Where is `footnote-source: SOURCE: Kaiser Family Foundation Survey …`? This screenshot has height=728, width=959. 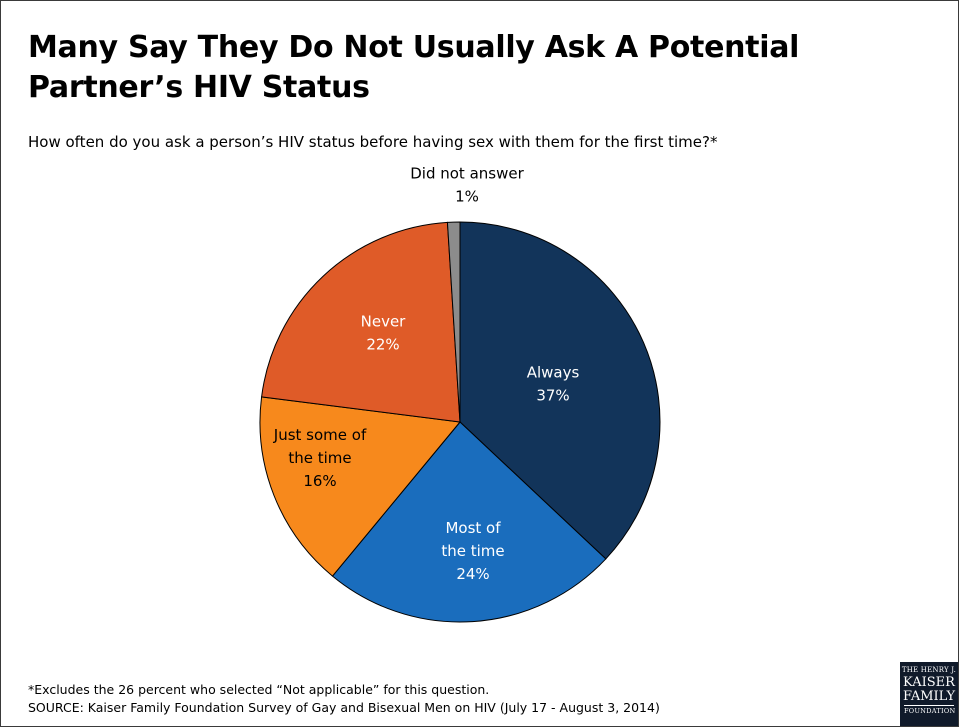 footnote-source: SOURCE: Kaiser Family Foundation Survey … is located at coordinates (344, 707).